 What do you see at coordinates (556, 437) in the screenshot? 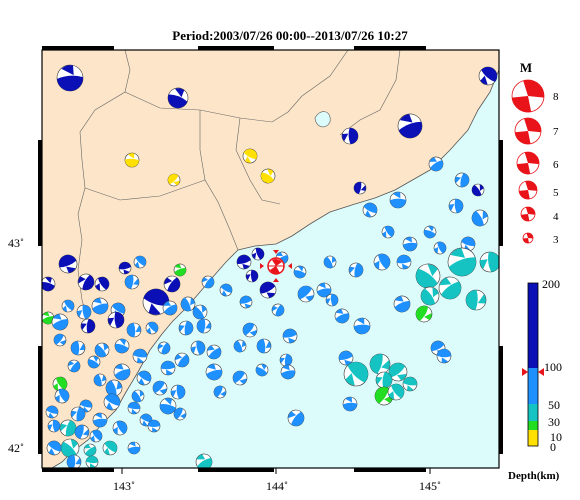
I see `depth-tick: 10` at bounding box center [556, 437].